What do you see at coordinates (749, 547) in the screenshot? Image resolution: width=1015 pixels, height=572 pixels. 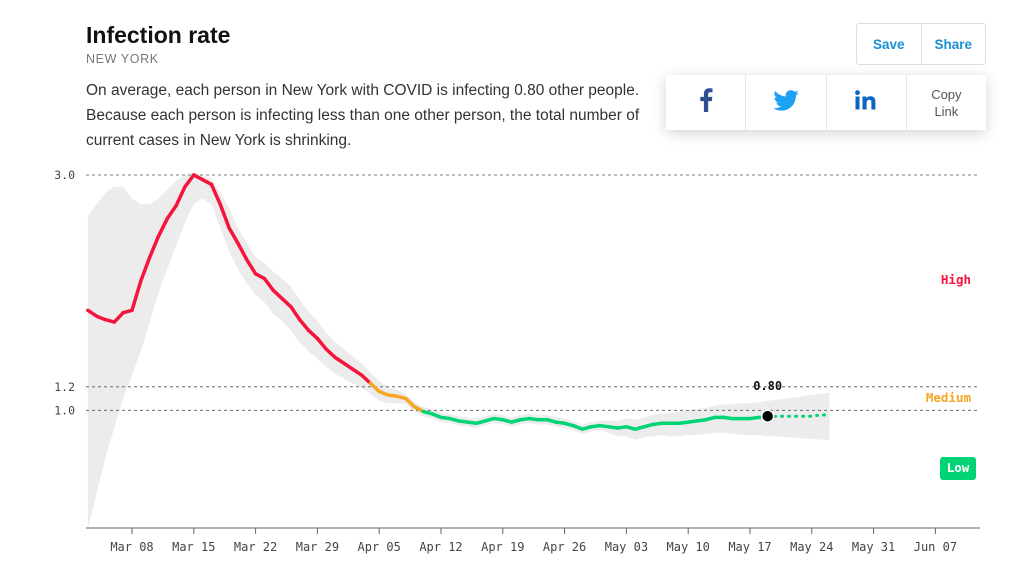 I see `x-tick-label: May 17` at bounding box center [749, 547].